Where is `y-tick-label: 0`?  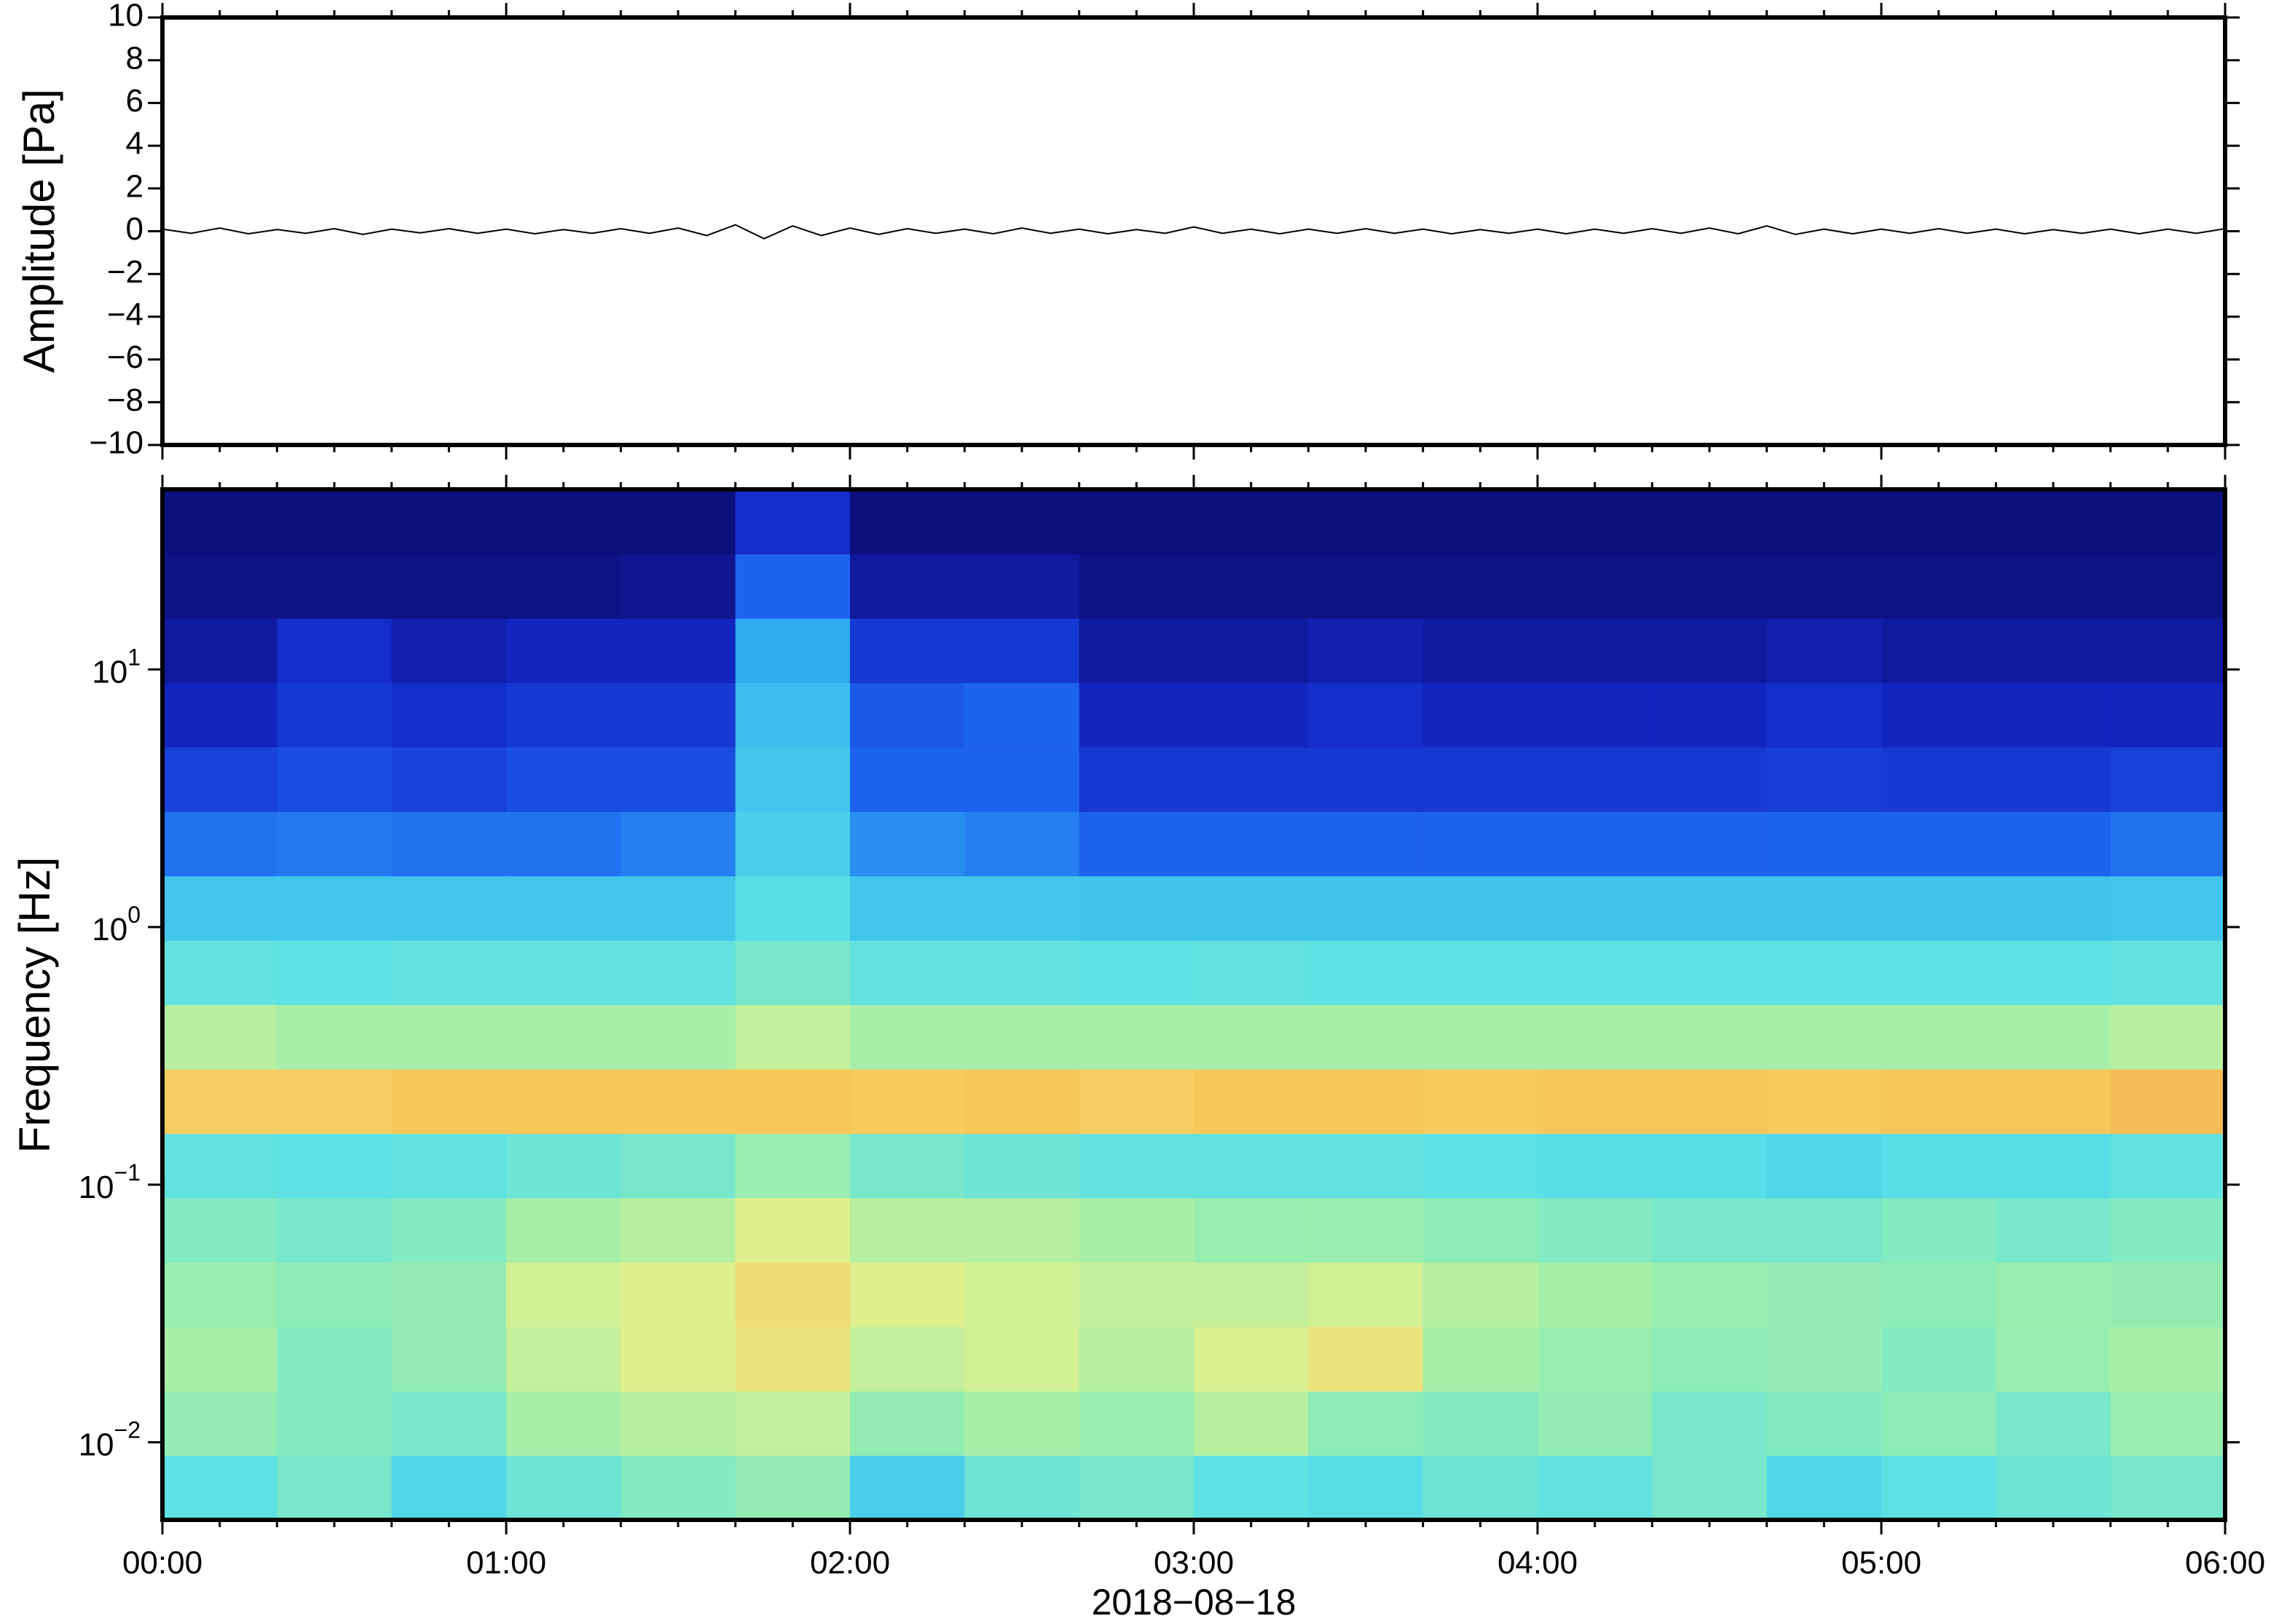 y-tick-label: 0 is located at coordinates (134, 229).